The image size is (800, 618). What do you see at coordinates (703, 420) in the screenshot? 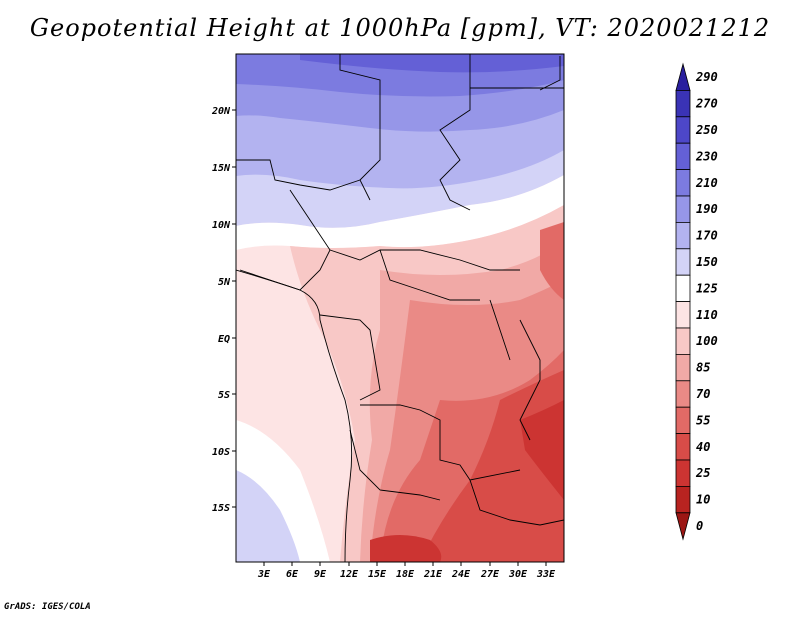
I see `colorbar-label: 55` at bounding box center [703, 420].